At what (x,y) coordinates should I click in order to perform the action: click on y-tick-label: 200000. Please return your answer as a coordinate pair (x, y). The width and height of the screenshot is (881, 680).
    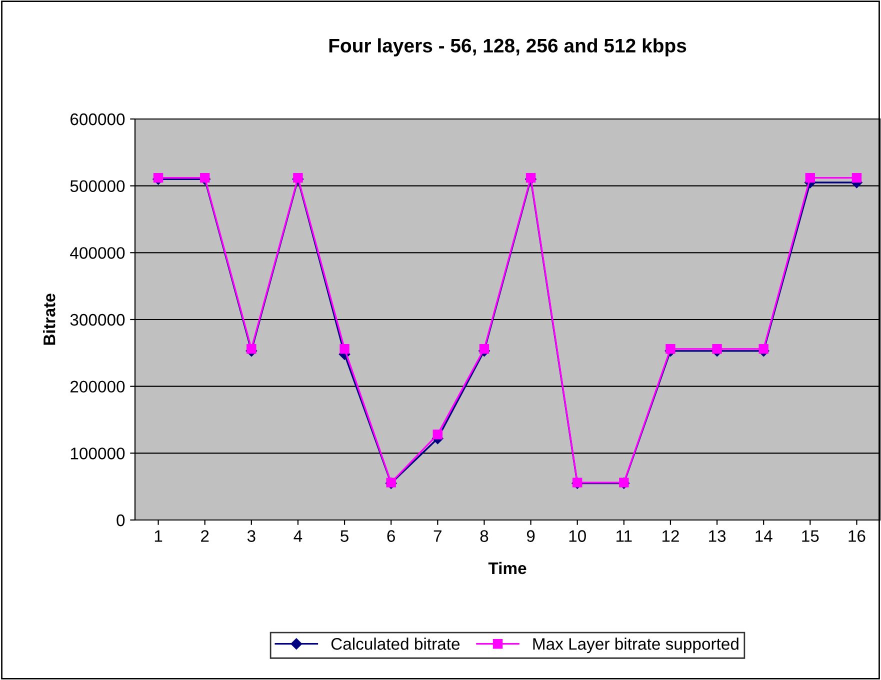
    Looking at the image, I should click on (97, 386).